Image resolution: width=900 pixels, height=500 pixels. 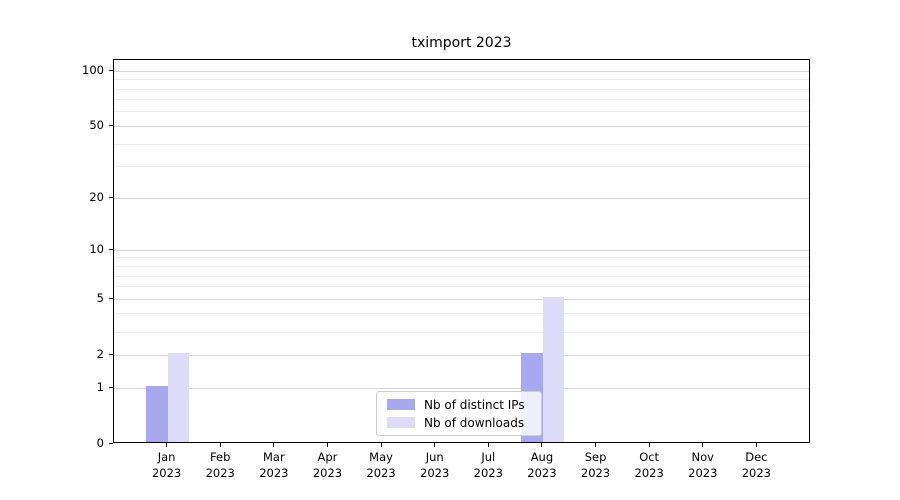 I want to click on y-tick-label: 100, so click(x=93, y=70).